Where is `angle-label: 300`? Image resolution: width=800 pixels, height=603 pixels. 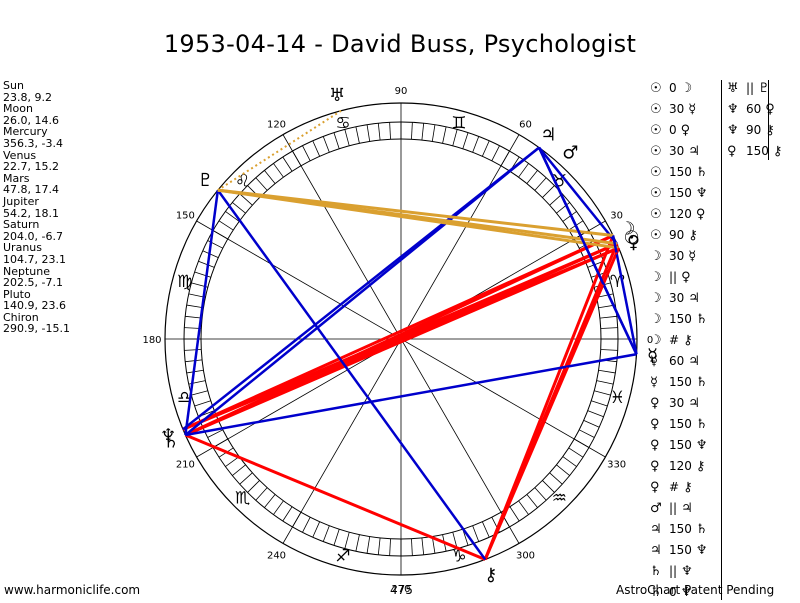
angle-label: 300 is located at coordinates (525, 556).